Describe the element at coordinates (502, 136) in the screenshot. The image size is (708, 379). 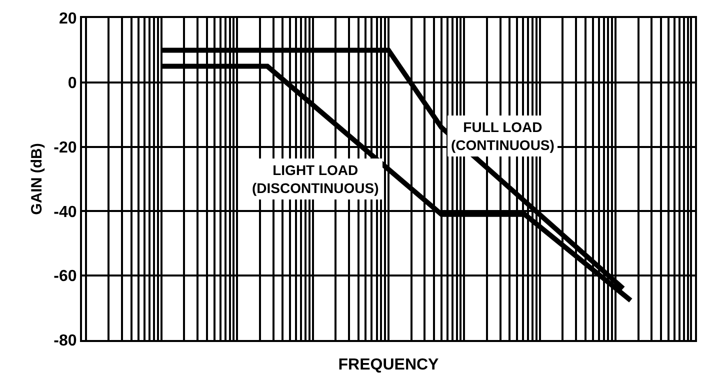
I see `series-label: FULL LOAD (CONTINUOUS)` at that location.